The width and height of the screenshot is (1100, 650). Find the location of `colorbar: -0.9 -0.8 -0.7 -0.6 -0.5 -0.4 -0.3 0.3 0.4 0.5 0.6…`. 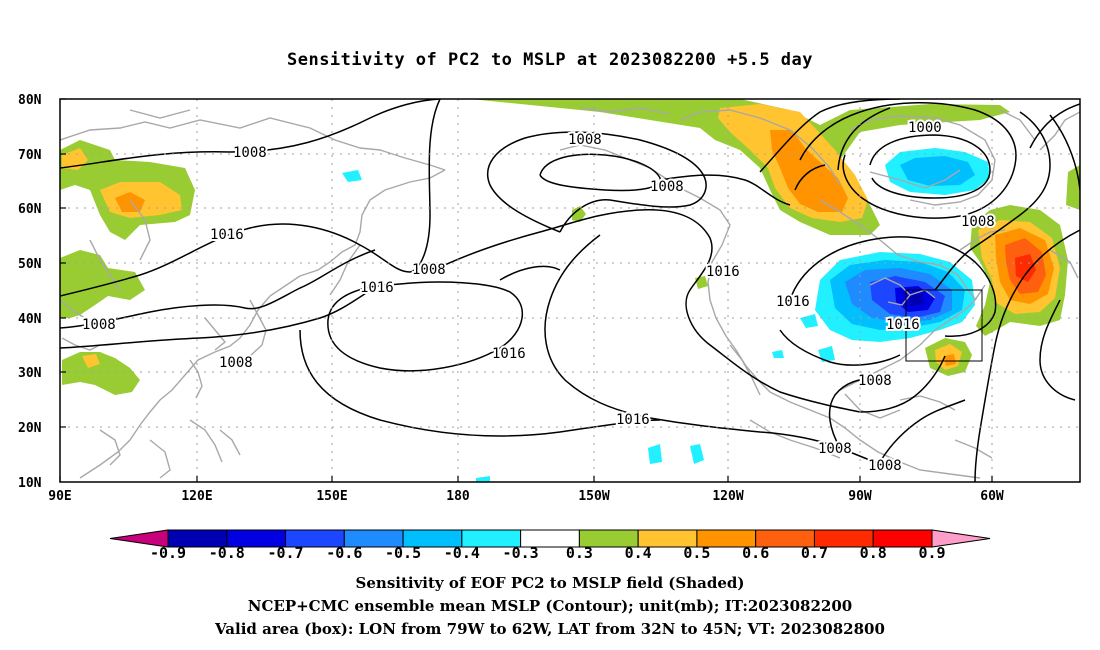

colorbar: -0.9 -0.8 -0.7 -0.6 -0.5 -0.4 -0.3 0.3 0.4 0.5 0.6… is located at coordinates (550, 545).